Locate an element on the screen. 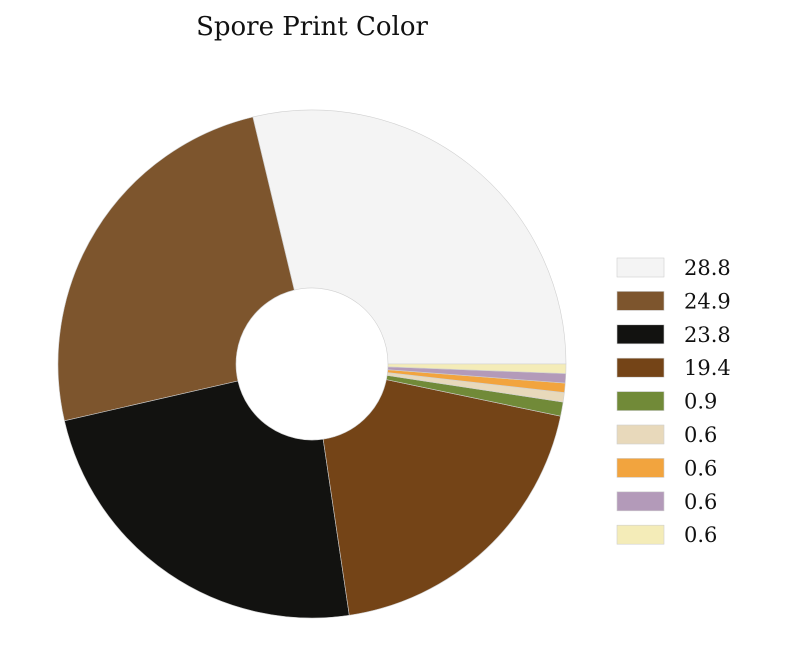  legend-label-7: 0.6 is located at coordinates (700, 502).